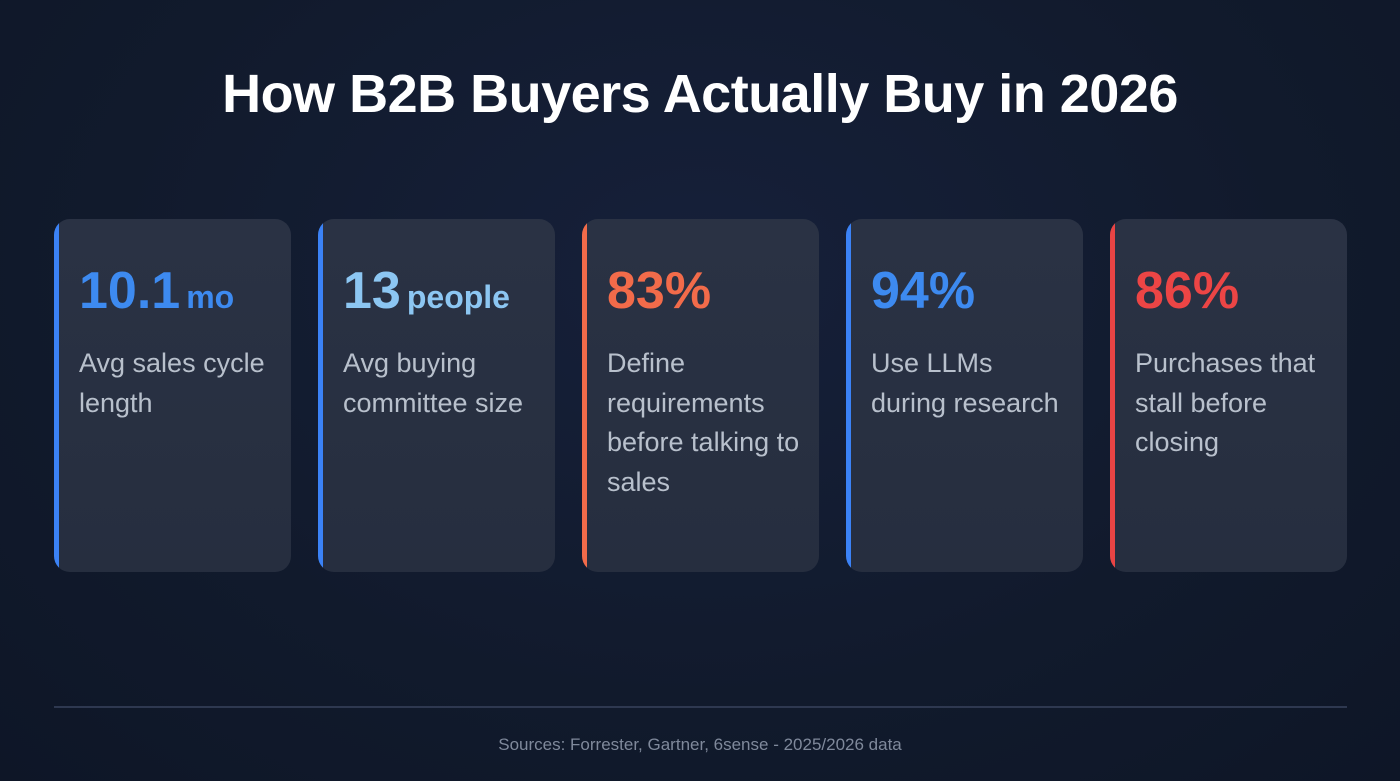 The height and width of the screenshot is (781, 1400). I want to click on stat-card-committee-size: 13 people Avg buying committee size, so click(436, 395).